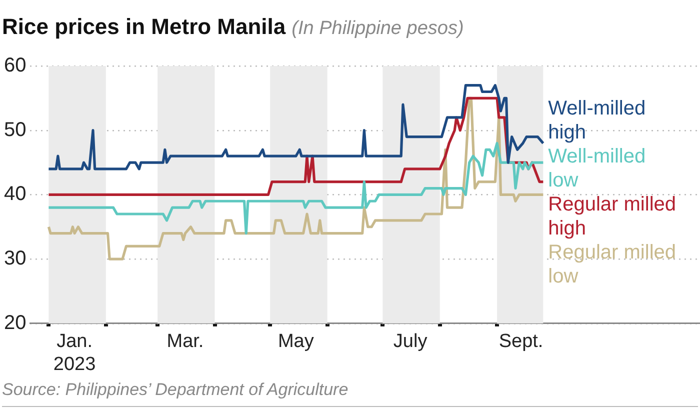 The height and width of the screenshot is (419, 700). Describe the element at coordinates (350, 393) in the screenshot. I see `source-note: Source: Philippines’ Department of Agriculture` at that location.